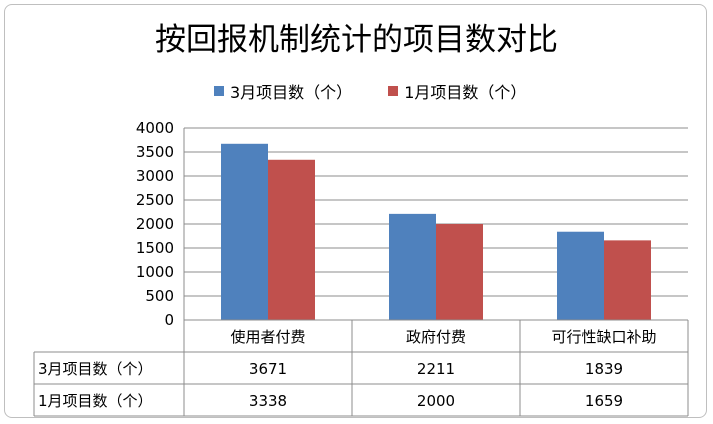 The image size is (713, 424). I want to click on category-label-1: 政府付费, so click(436, 337).